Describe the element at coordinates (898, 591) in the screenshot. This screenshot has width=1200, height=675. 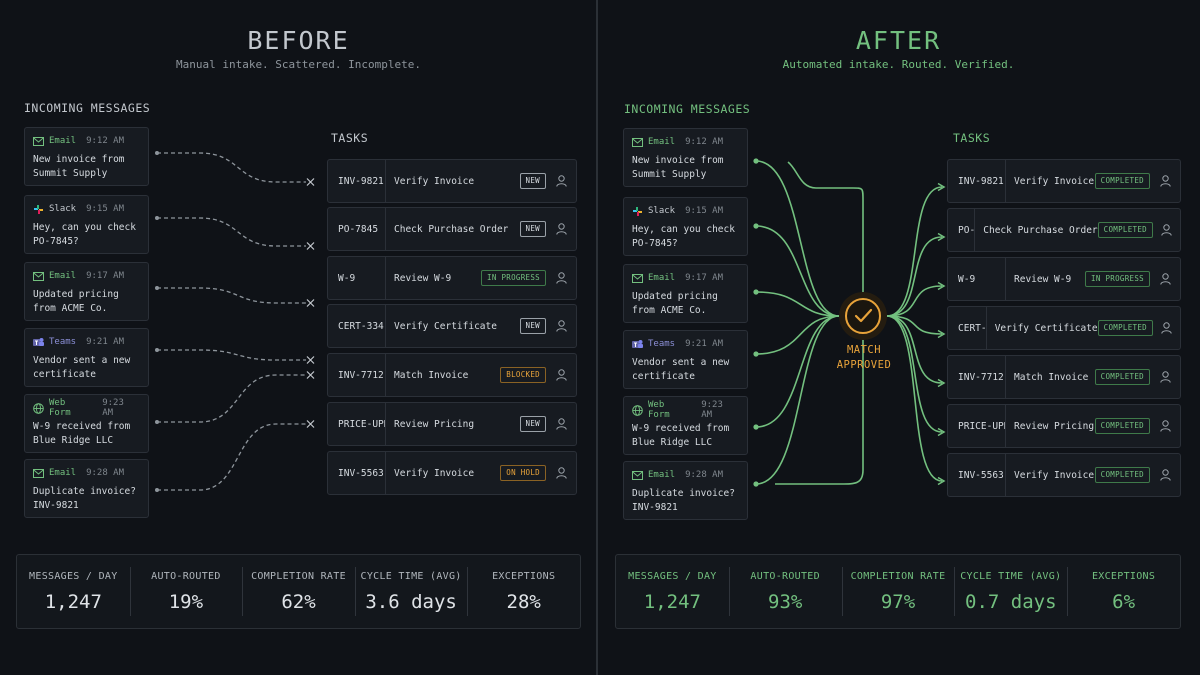
I see `stat-cell: COMPLETION RATE 97%` at that location.